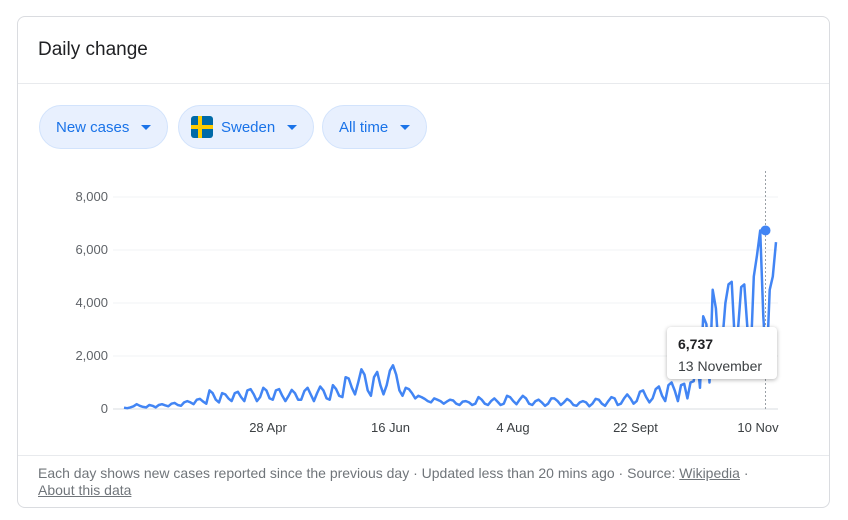 Image resolution: width=848 pixels, height=520 pixels. What do you see at coordinates (91, 249) in the screenshot?
I see `y-tick-label: 6,000` at bounding box center [91, 249].